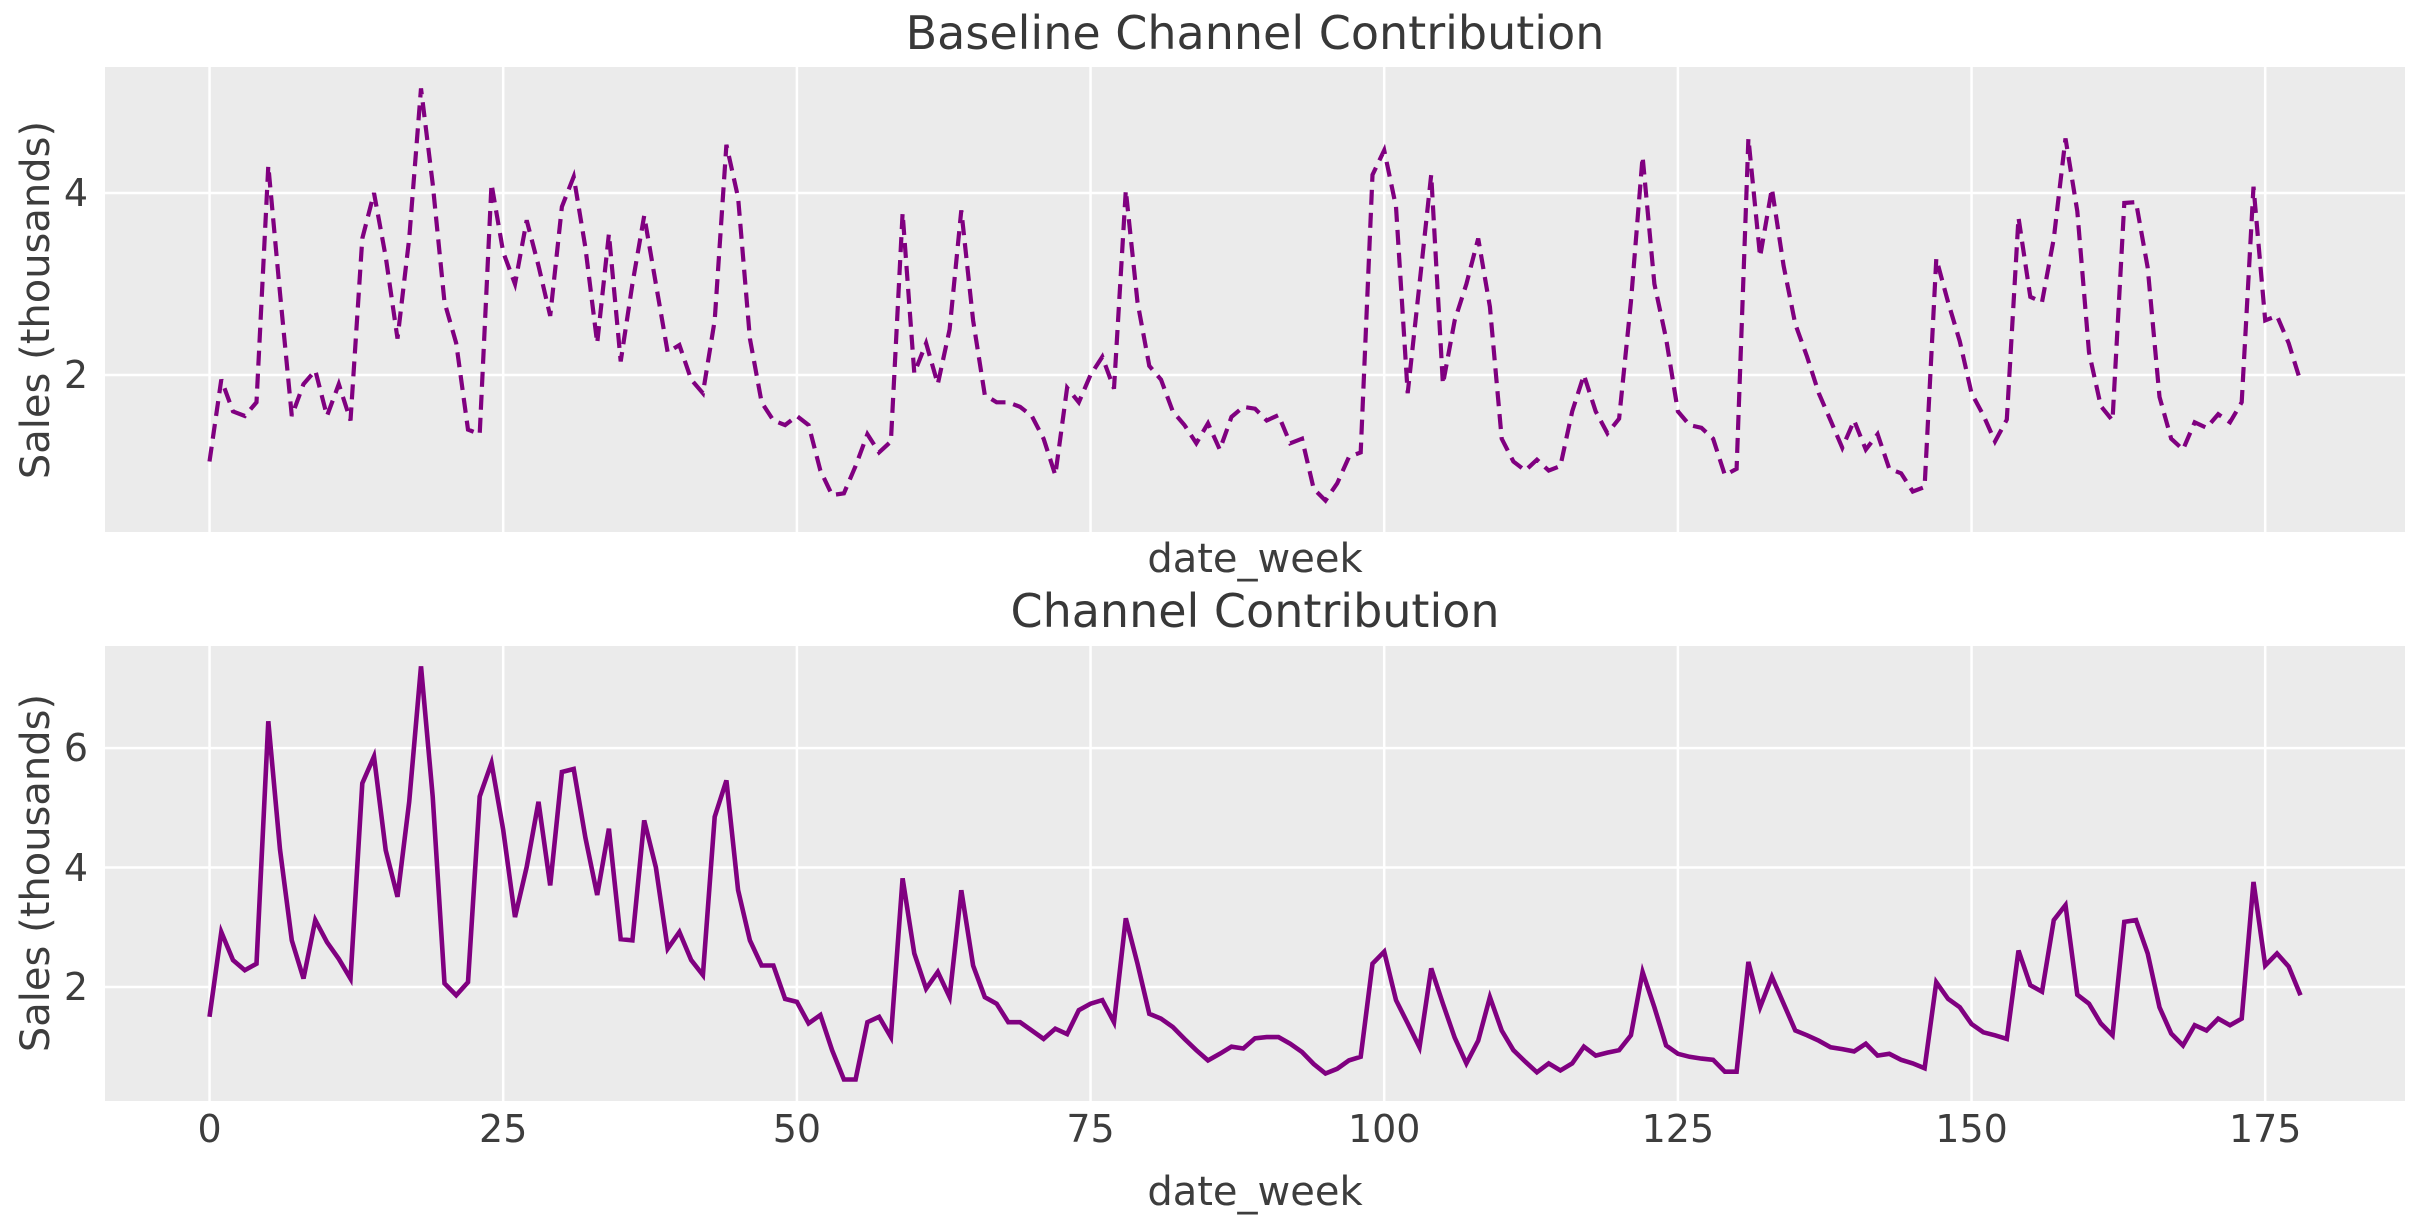 The width and height of the screenshot is (2423, 1223). I want to click on x-tick-label: 125, so click(1678, 1129).